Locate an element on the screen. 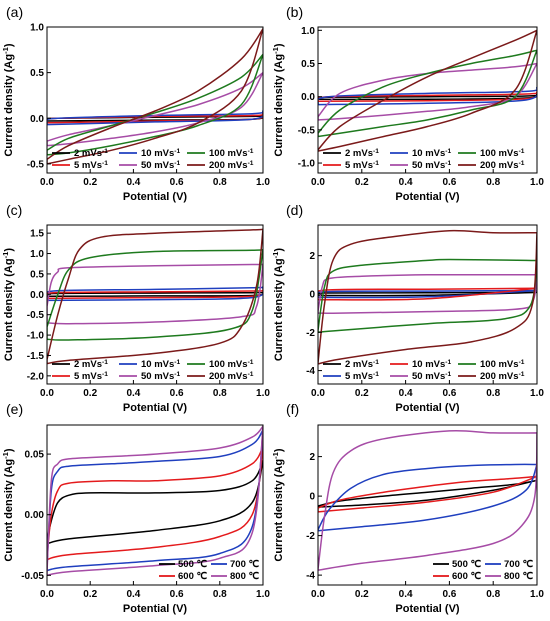 The image size is (550, 621). cv-curve-600- is located at coordinates (427, 494).